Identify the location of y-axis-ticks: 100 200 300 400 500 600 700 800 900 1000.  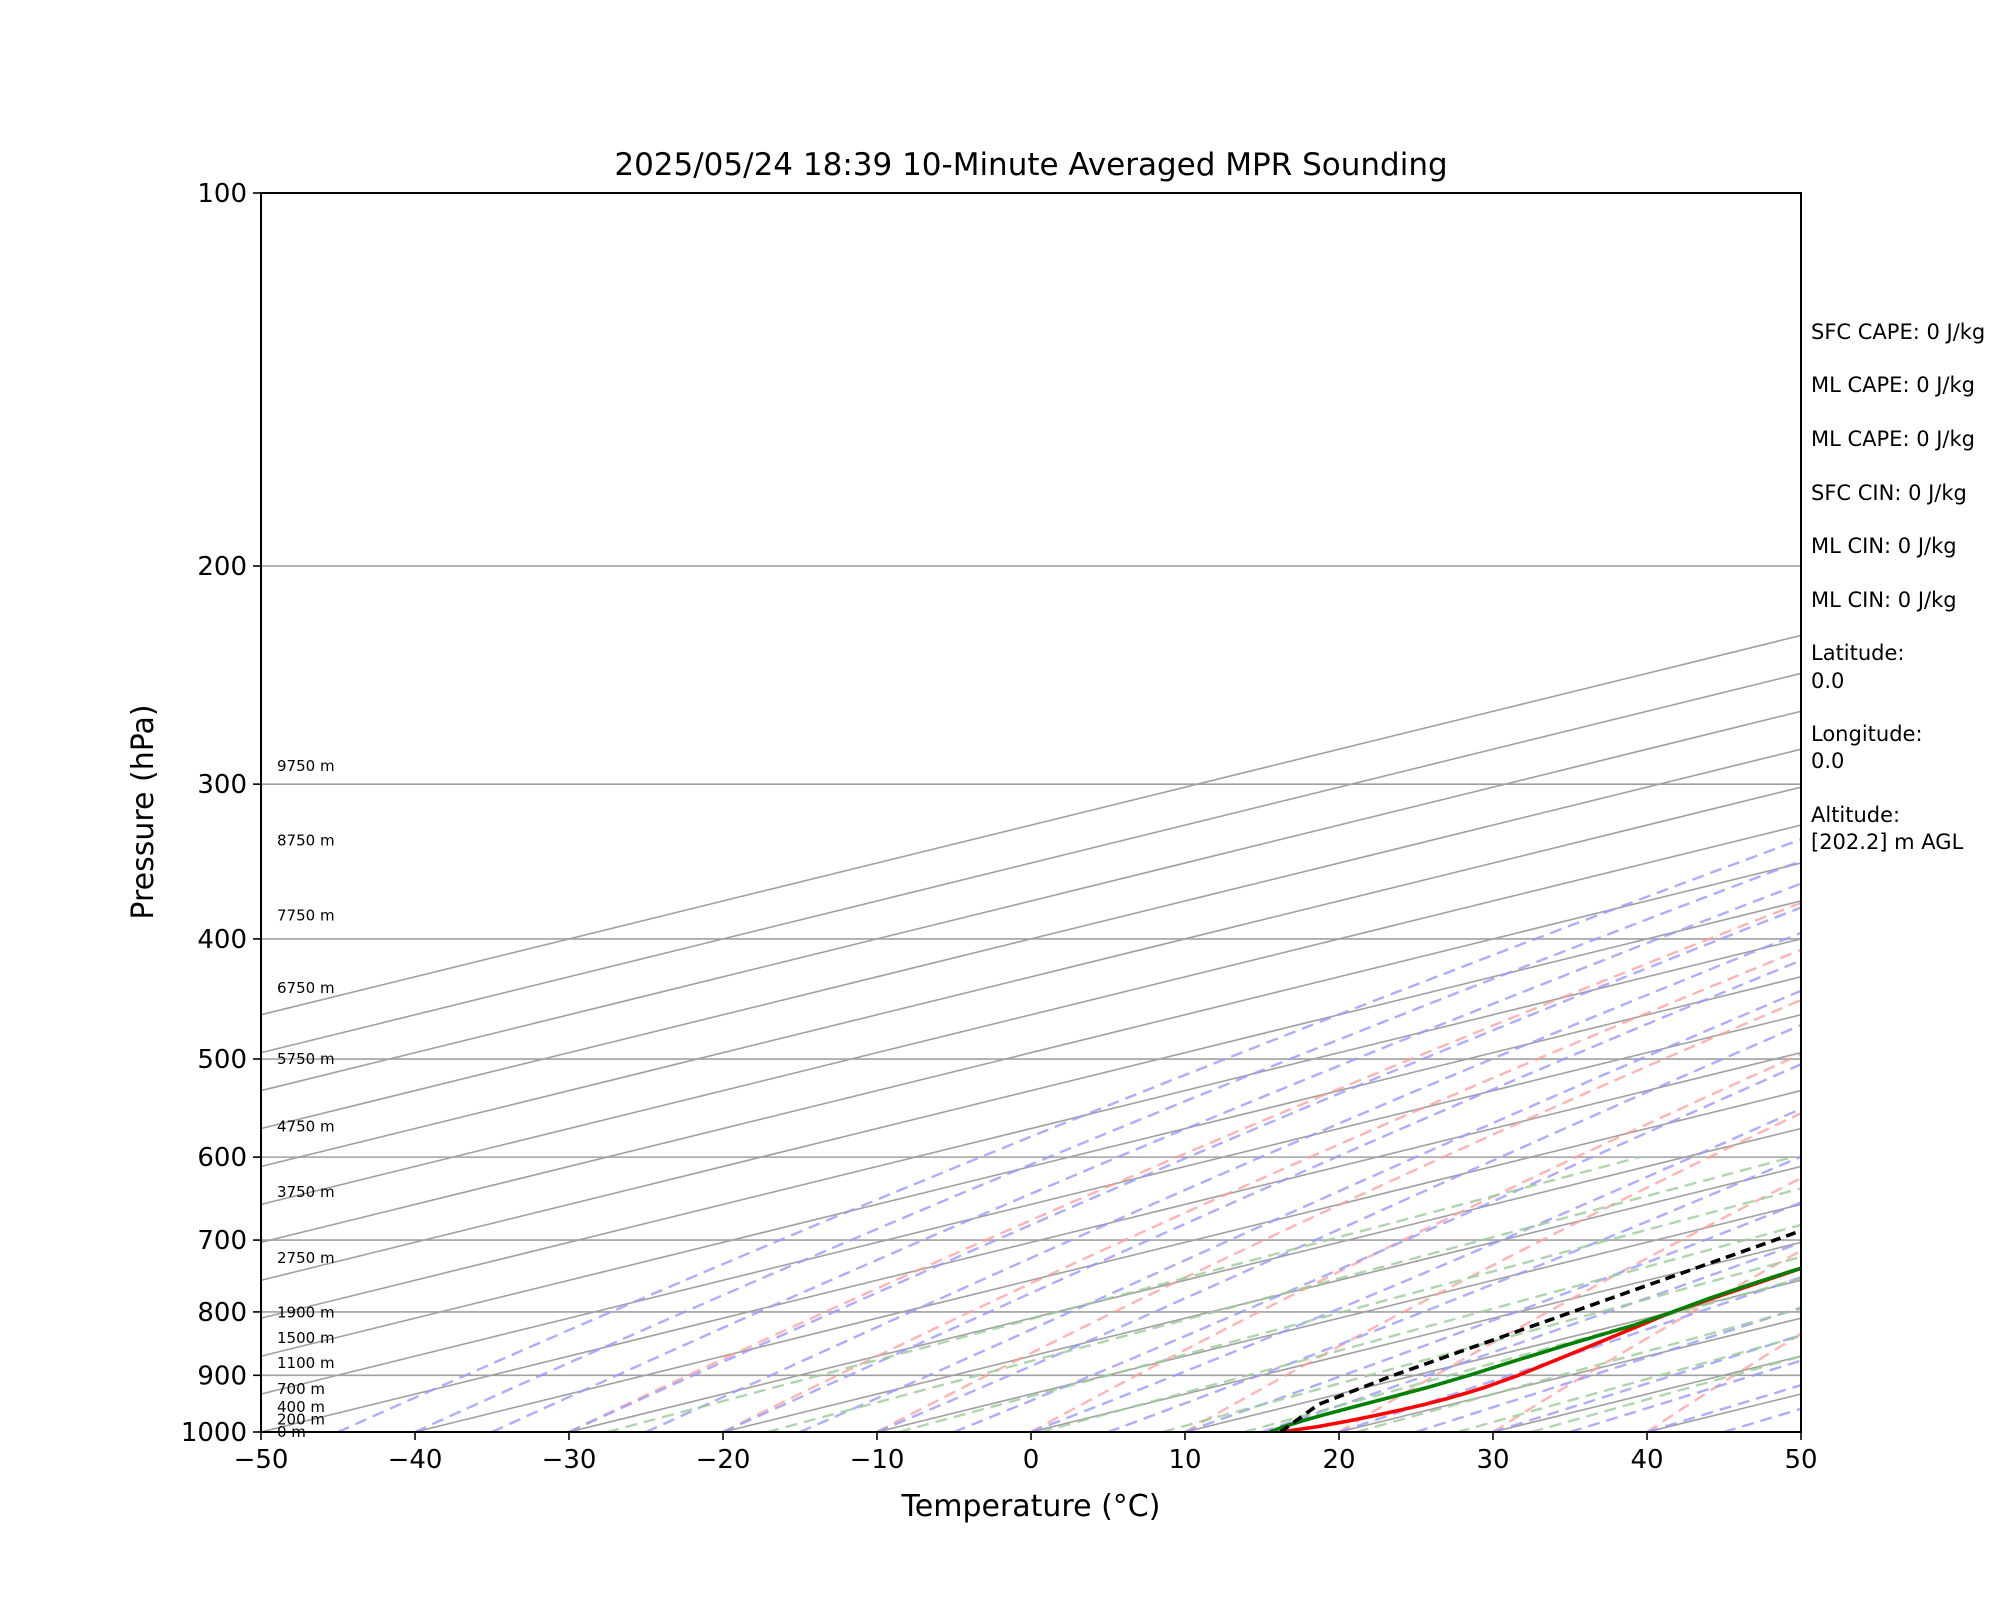
(221, 813).